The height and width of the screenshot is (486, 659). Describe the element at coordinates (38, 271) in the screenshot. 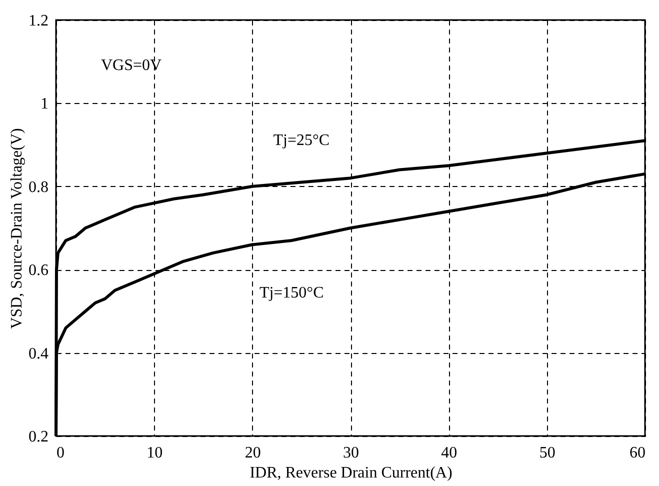

I see `y-tick-label: 0.6` at that location.